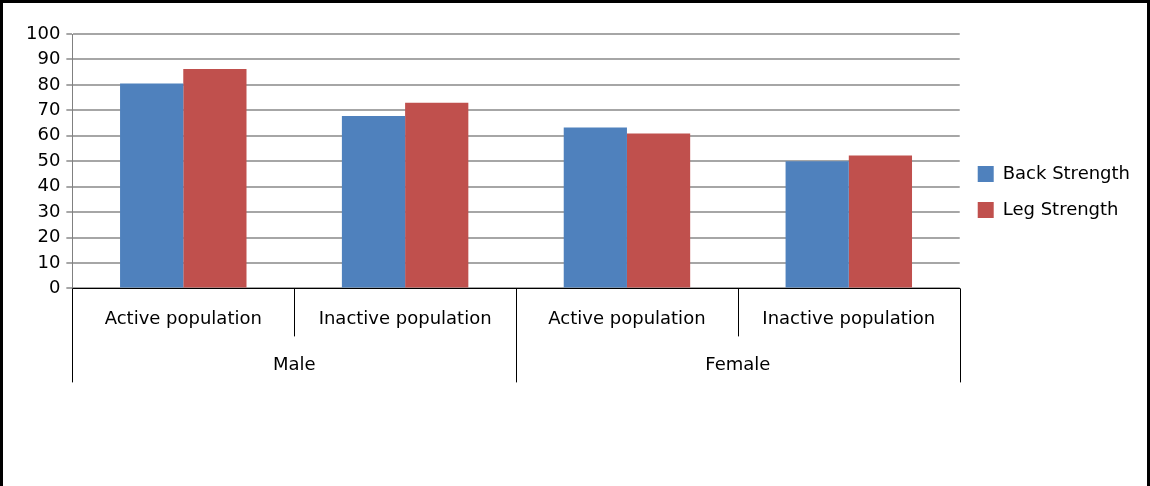 Image resolution: width=1150 pixels, height=486 pixels. I want to click on legend-label: Leg Strength, so click(1060, 208).